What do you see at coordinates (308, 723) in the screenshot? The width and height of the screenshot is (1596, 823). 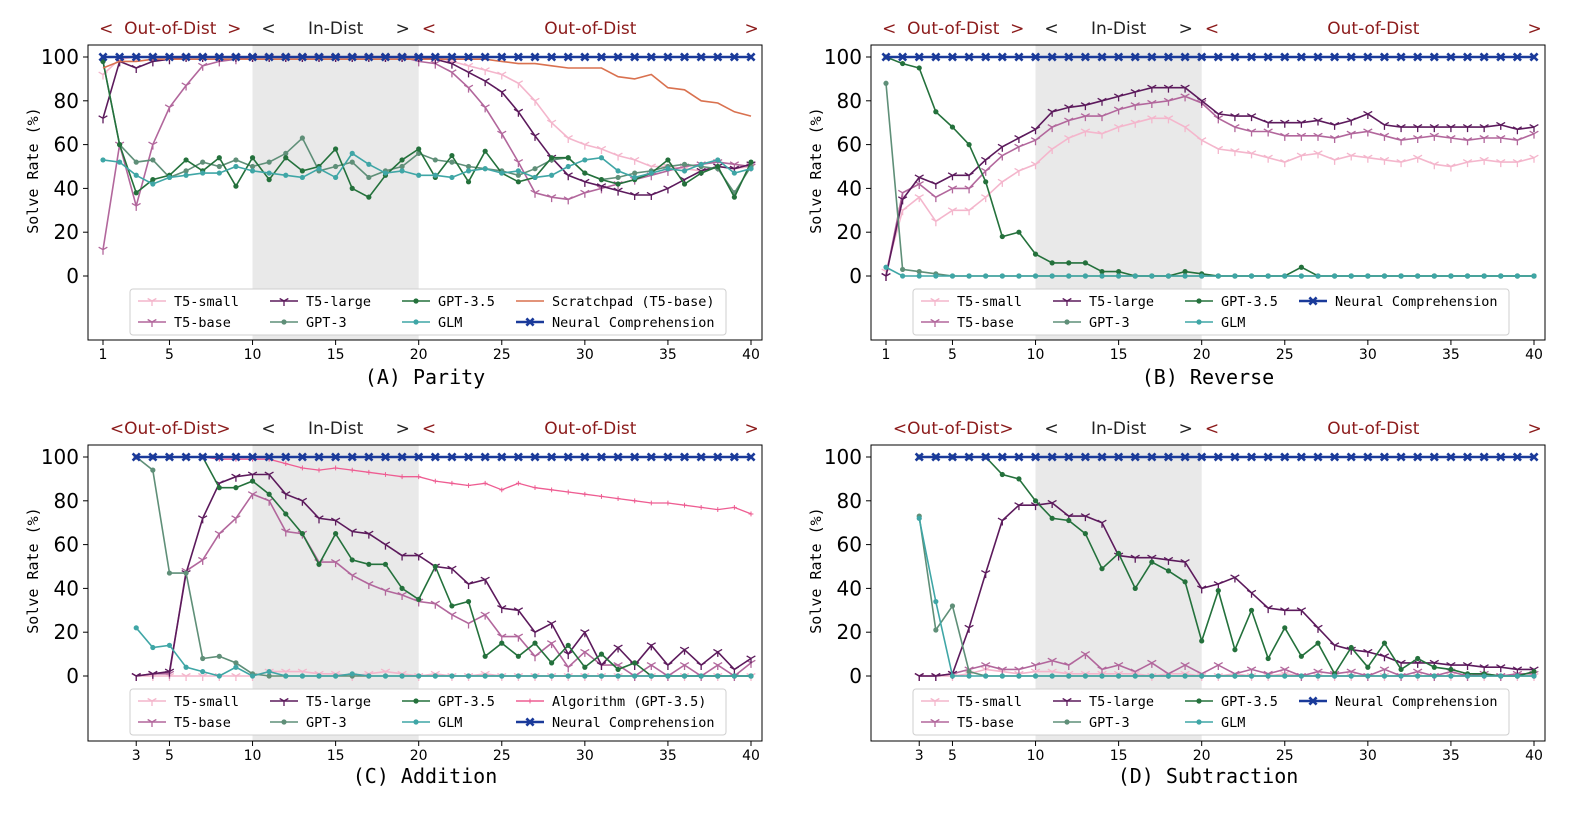 I see `legend-item-gpt-3: GPT-3` at bounding box center [308, 723].